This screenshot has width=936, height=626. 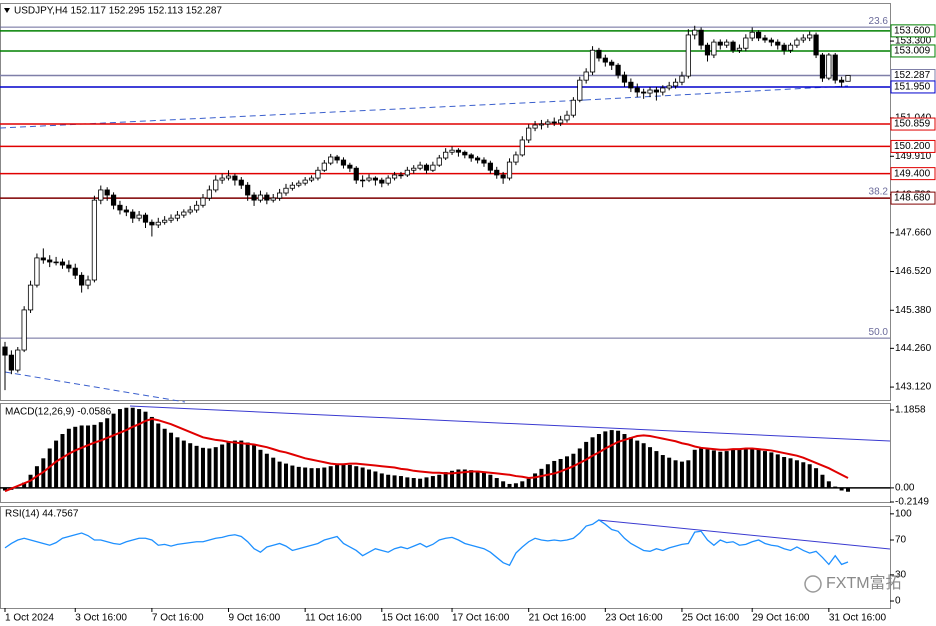 I want to click on y-tick-label: 145.380, so click(x=913, y=310).